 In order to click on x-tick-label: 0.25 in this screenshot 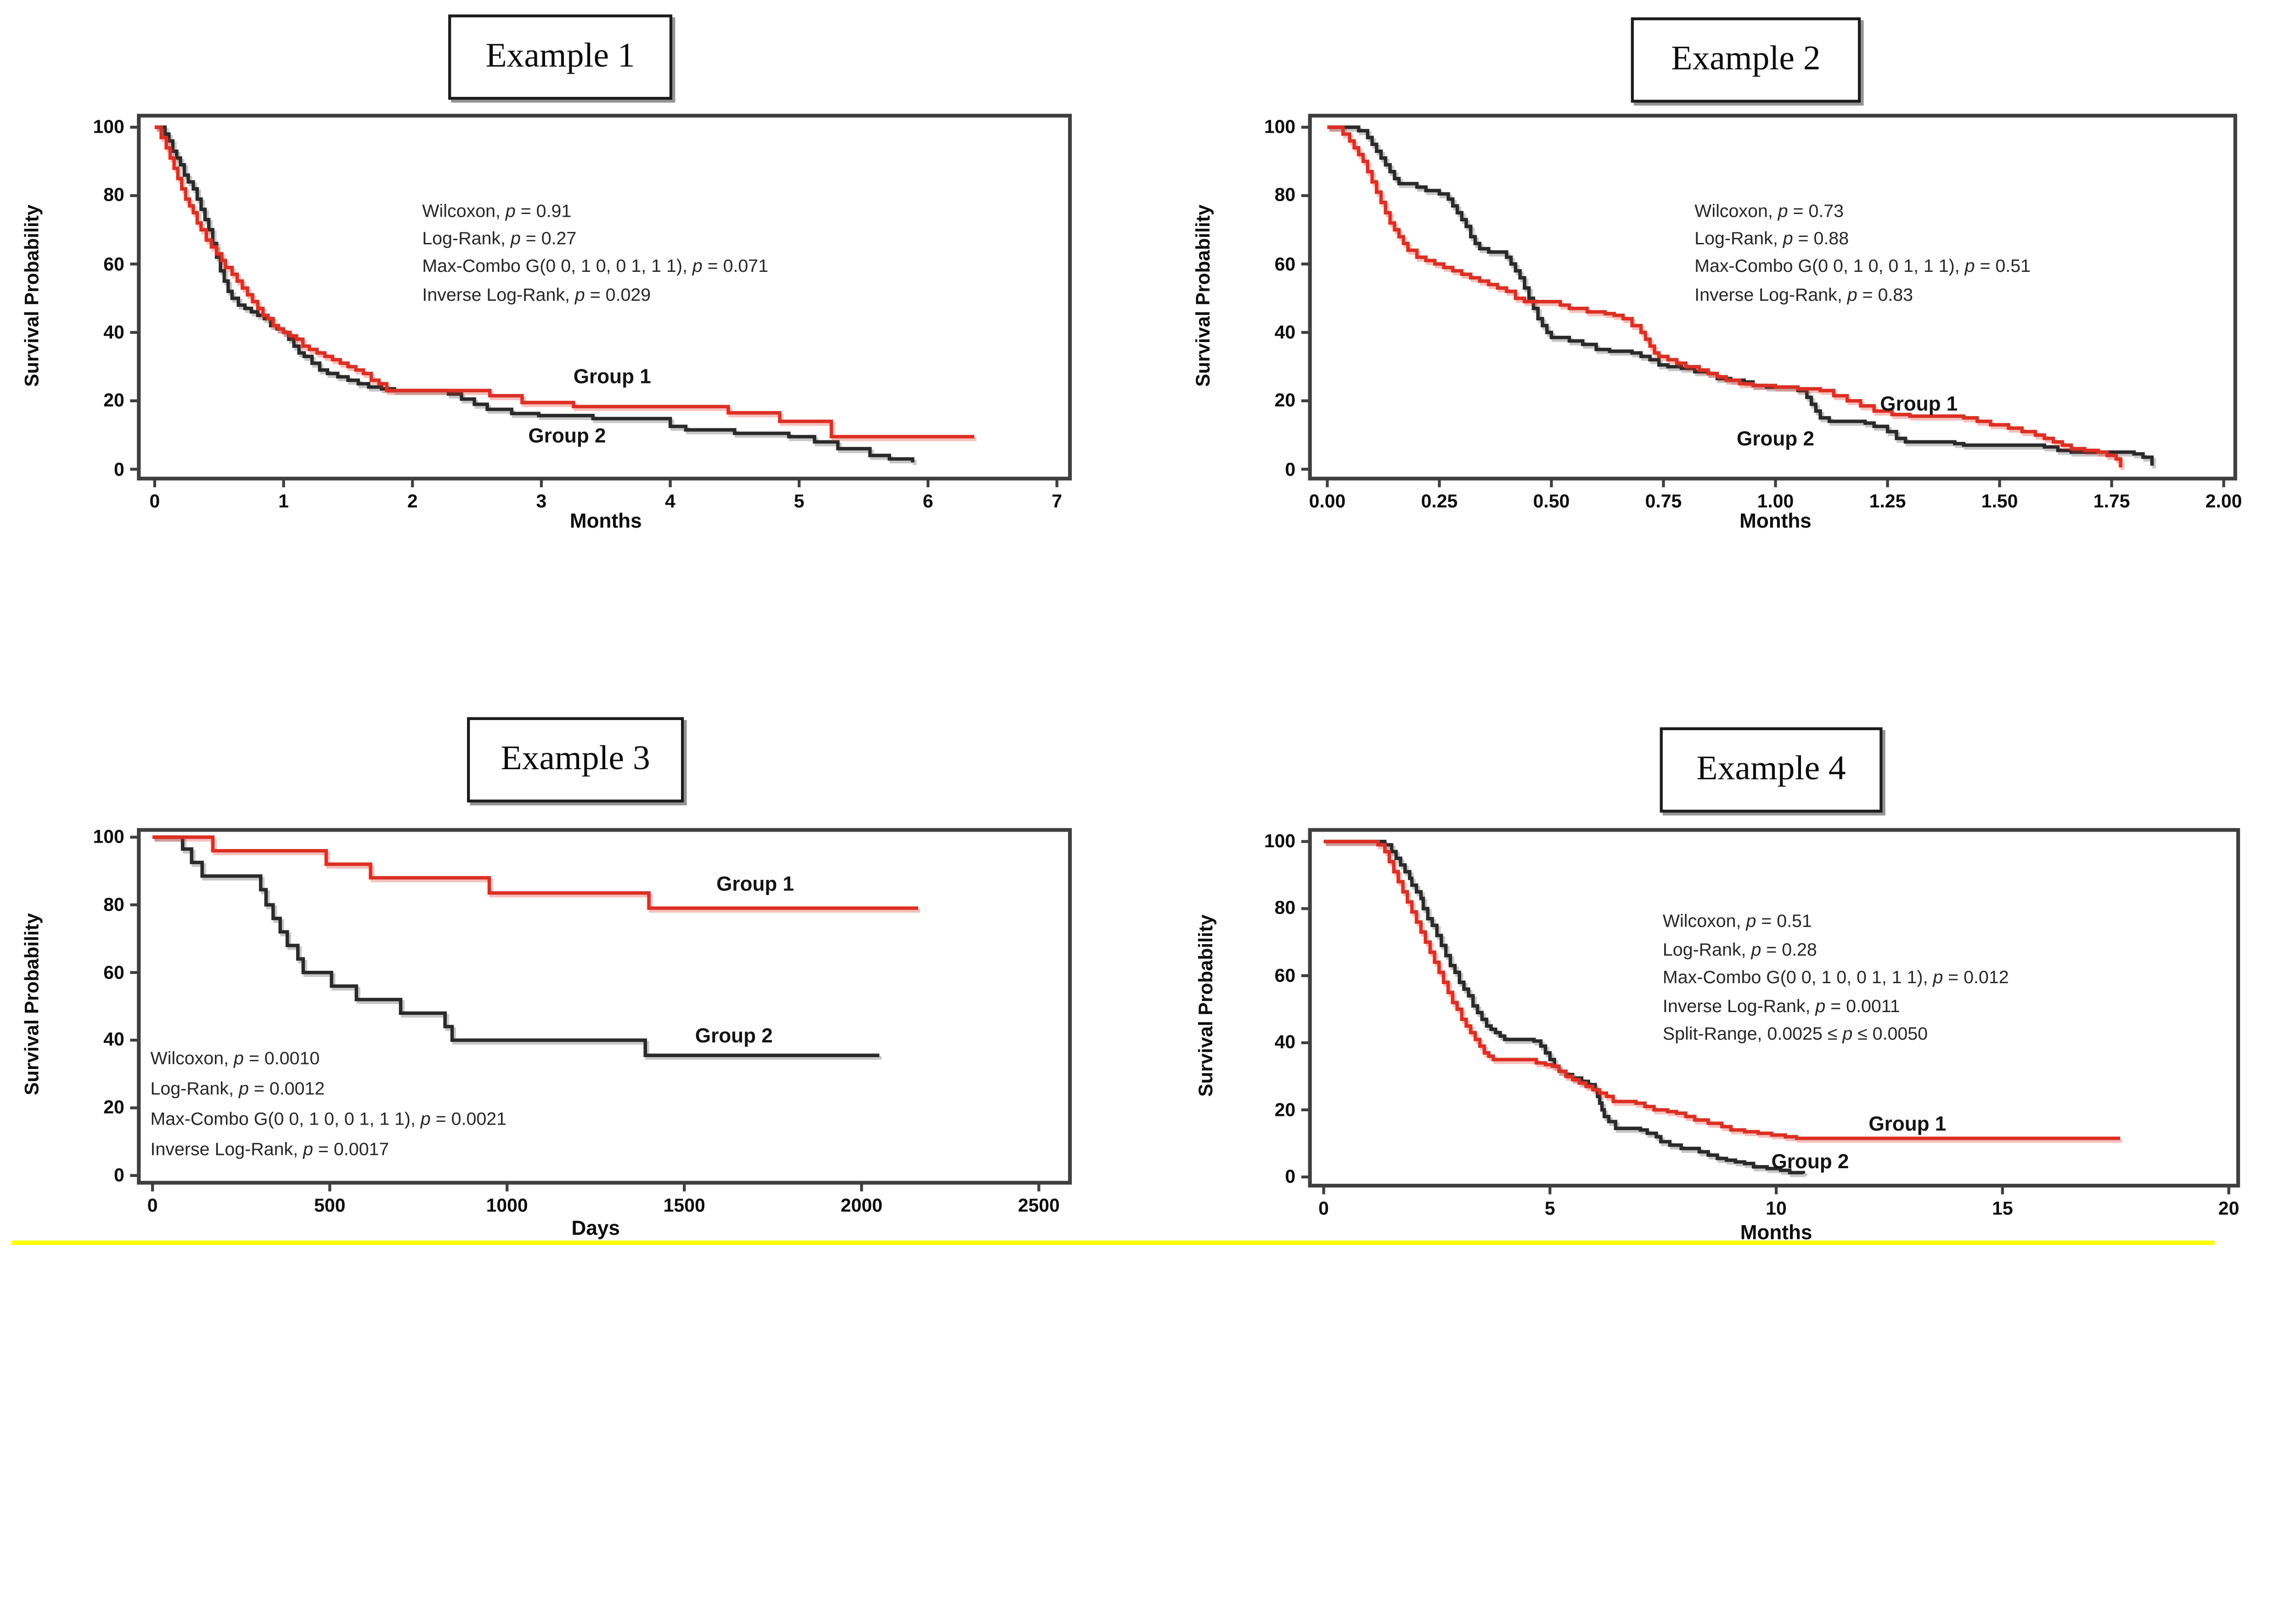, I will do `click(1439, 501)`.